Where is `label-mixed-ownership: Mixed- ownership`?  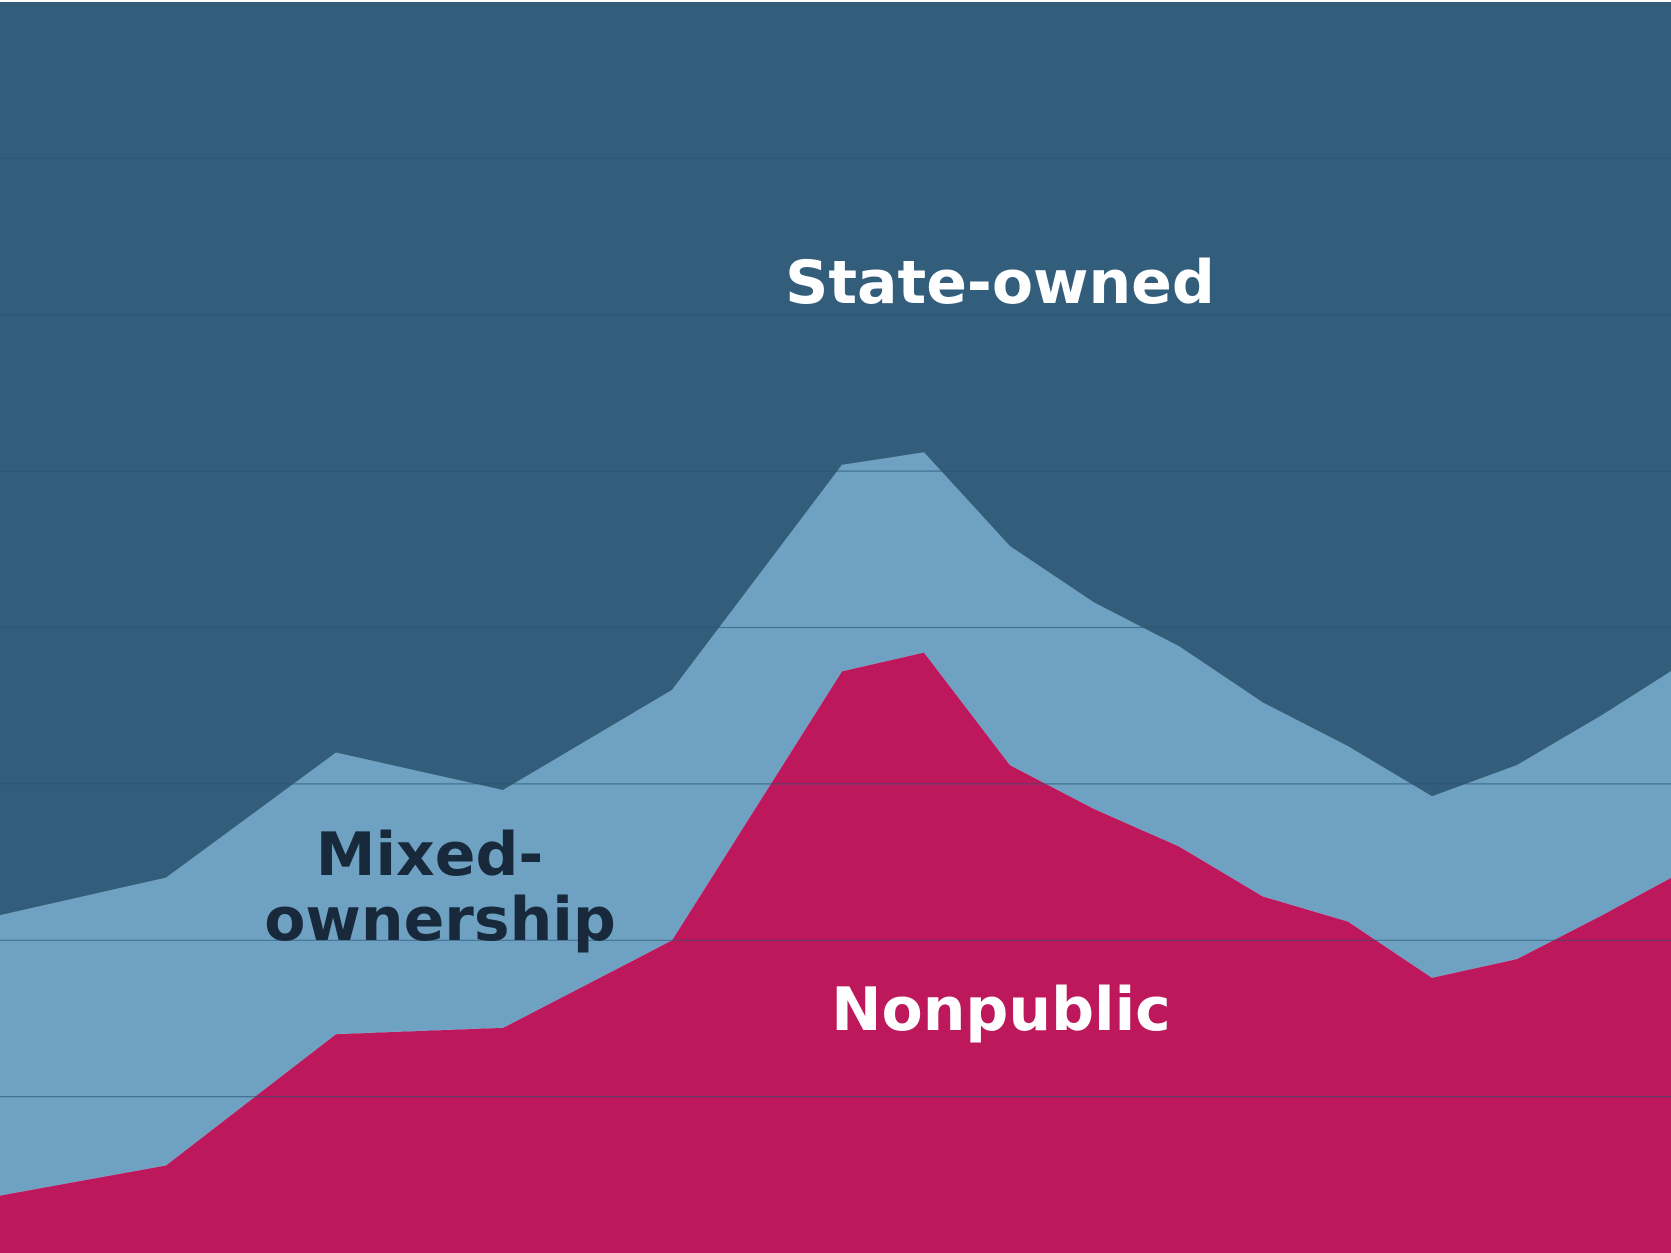
label-mixed-ownership: Mixed- ownership is located at coordinates (440, 887).